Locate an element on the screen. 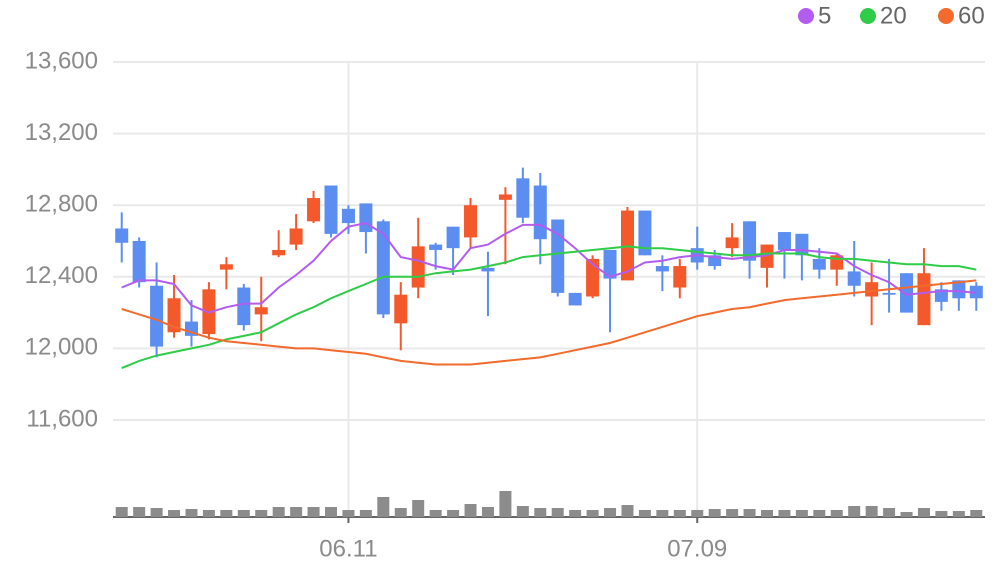 This screenshot has width=996, height=567. y-tick-label: 12,000 is located at coordinates (61, 347).